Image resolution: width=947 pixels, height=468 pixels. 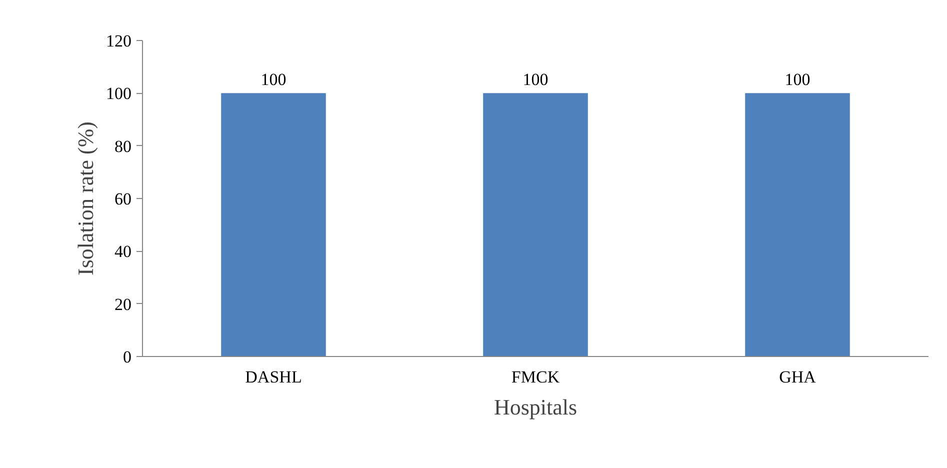 What do you see at coordinates (273, 377) in the screenshot?
I see `x-tick-label: DASHL` at bounding box center [273, 377].